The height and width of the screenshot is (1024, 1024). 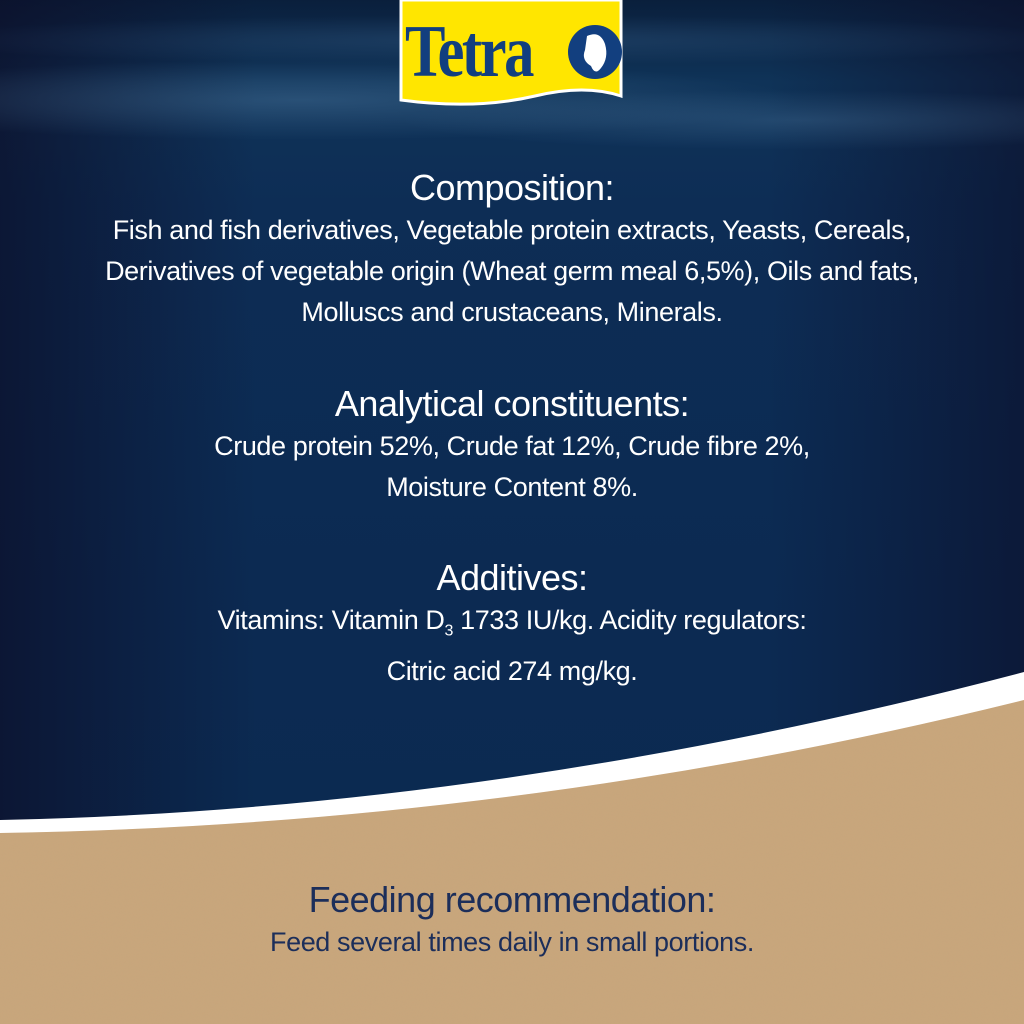 What do you see at coordinates (512, 899) in the screenshot?
I see `feeding-heading: Feeding recommendation:` at bounding box center [512, 899].